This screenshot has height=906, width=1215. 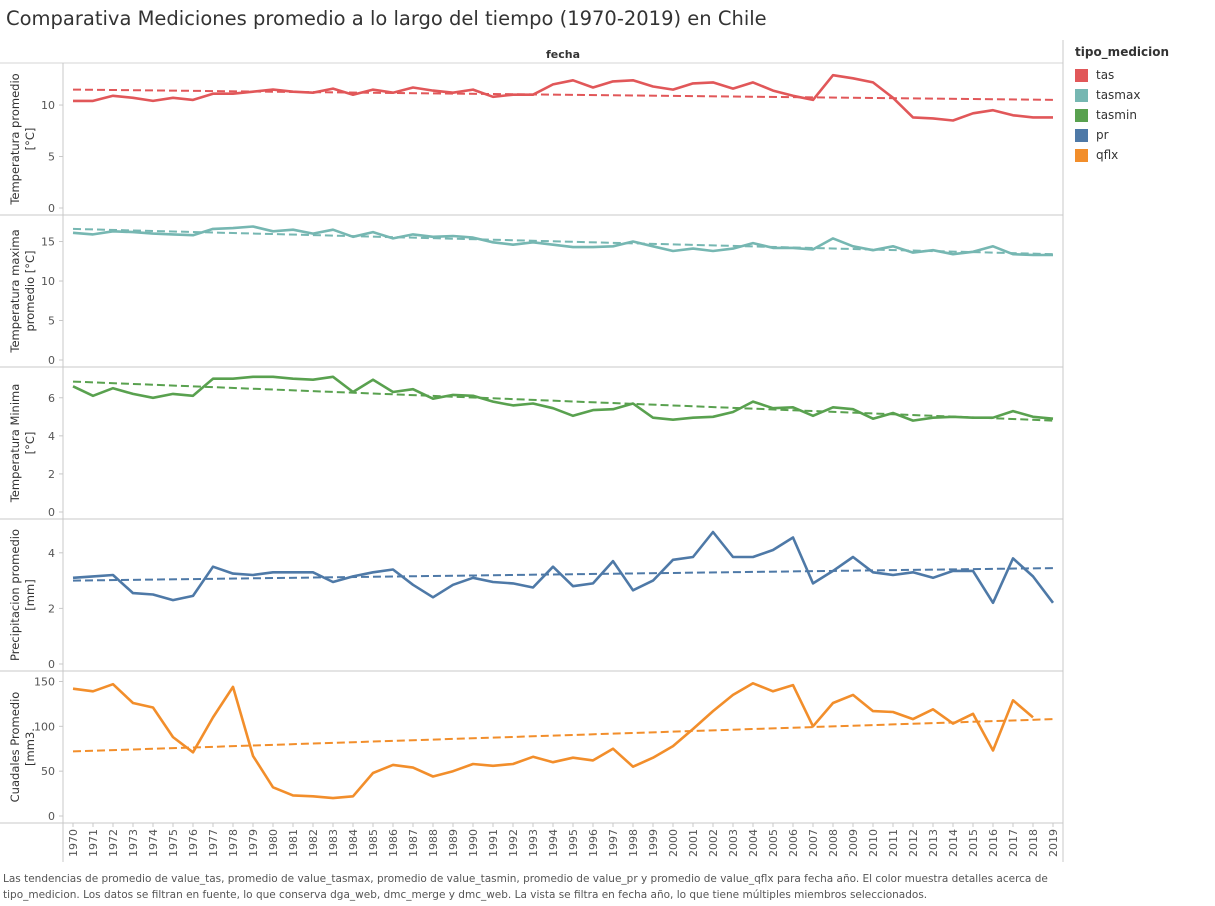 I want to click on x-tick-label: 2002, so click(x=713, y=843).